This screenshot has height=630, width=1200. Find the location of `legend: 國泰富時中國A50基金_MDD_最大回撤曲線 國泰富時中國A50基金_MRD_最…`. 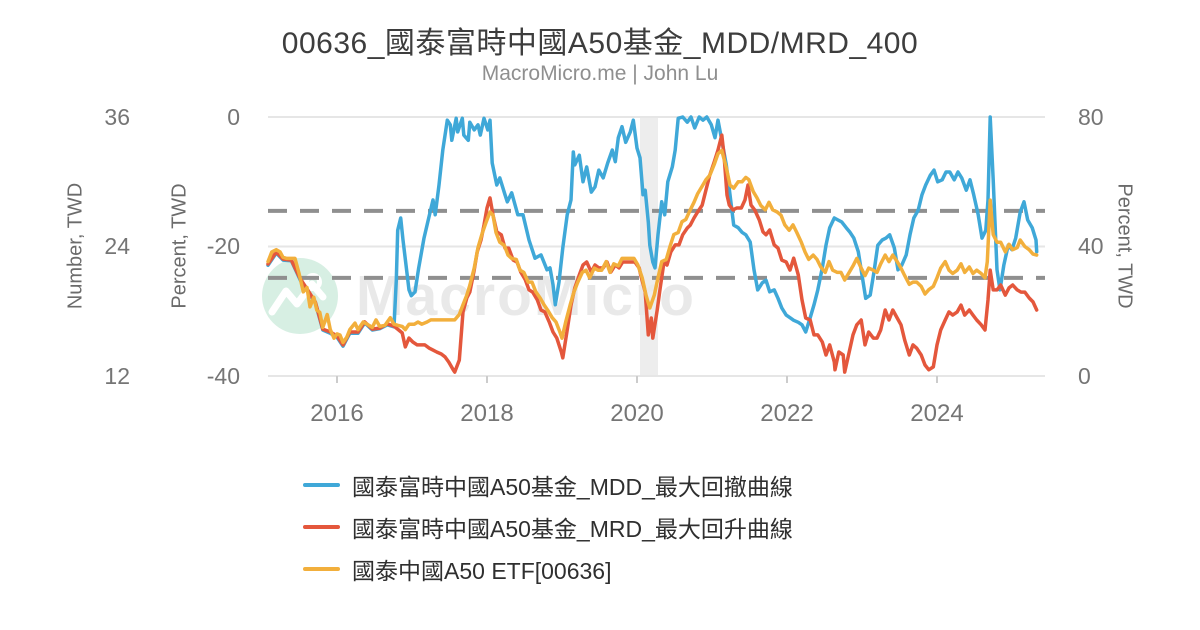

legend: 國泰富時中國A50基金_MDD_最大回撤曲線 國泰富時中國A50基金_MRD_最… is located at coordinates (548, 527).